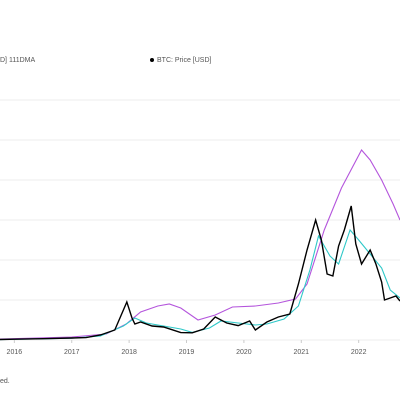  Describe the element at coordinates (359, 352) in the screenshot. I see `x-tick-label: 2022` at that location.